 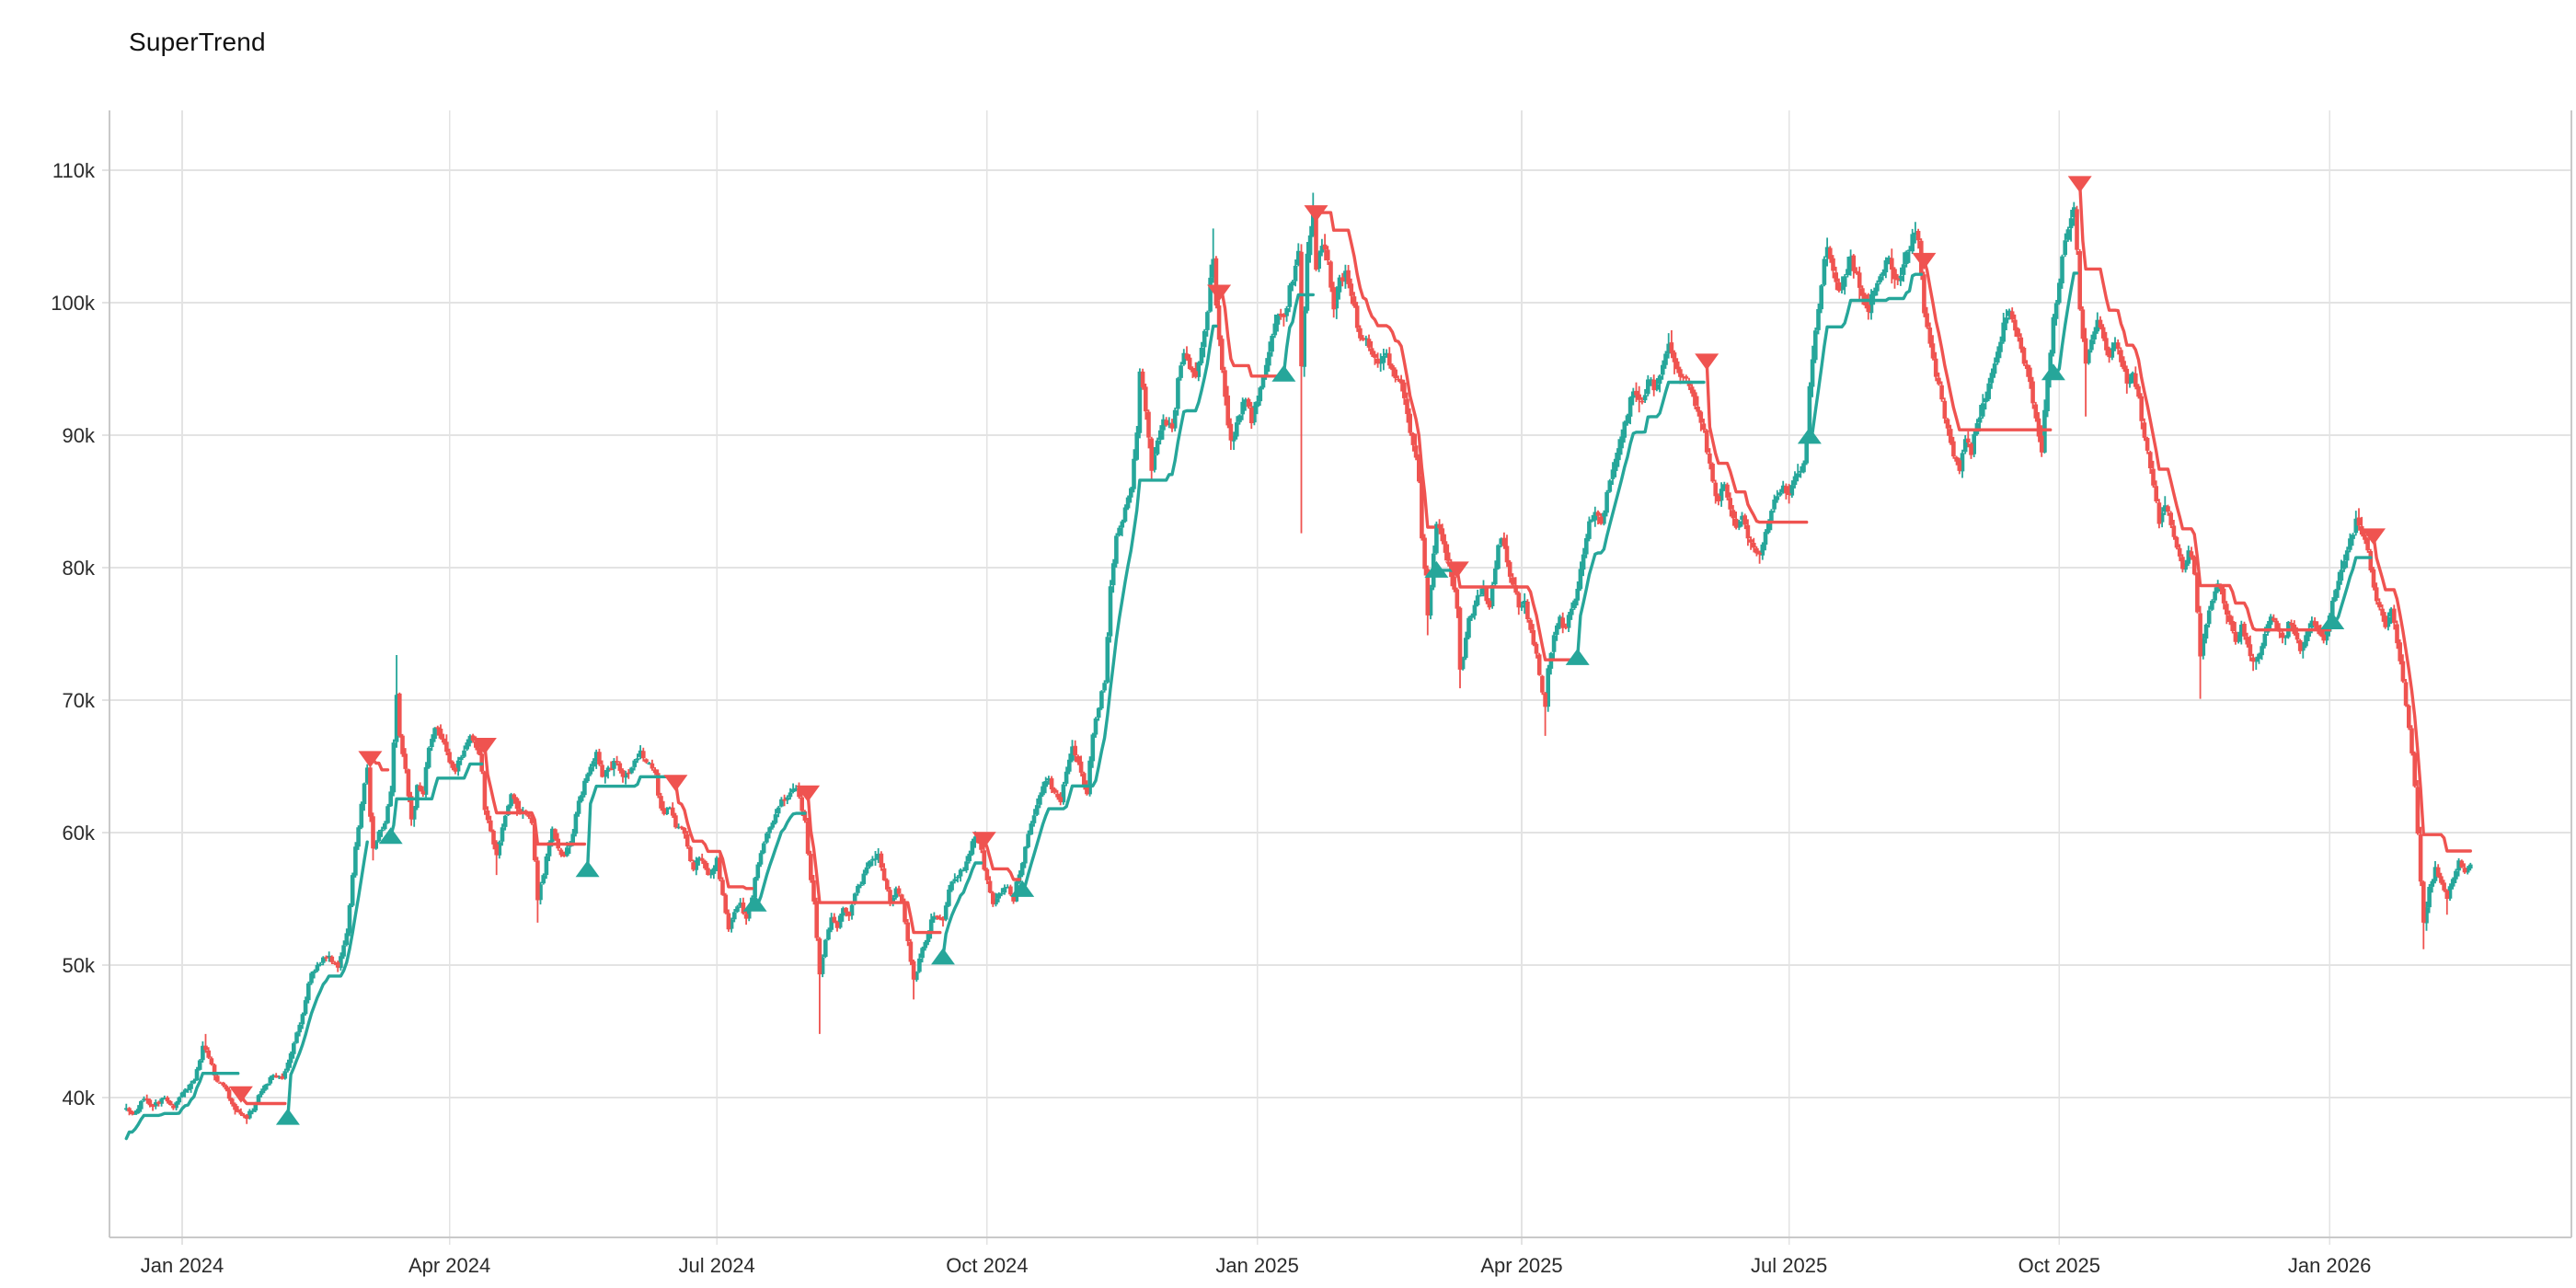 What do you see at coordinates (79, 435) in the screenshot?
I see `svg-text: 90k` at bounding box center [79, 435].